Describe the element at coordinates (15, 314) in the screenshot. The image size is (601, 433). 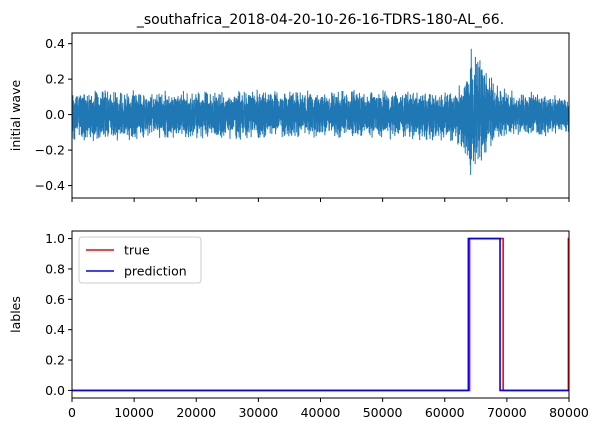
I see `y-axis-label: lables` at that location.